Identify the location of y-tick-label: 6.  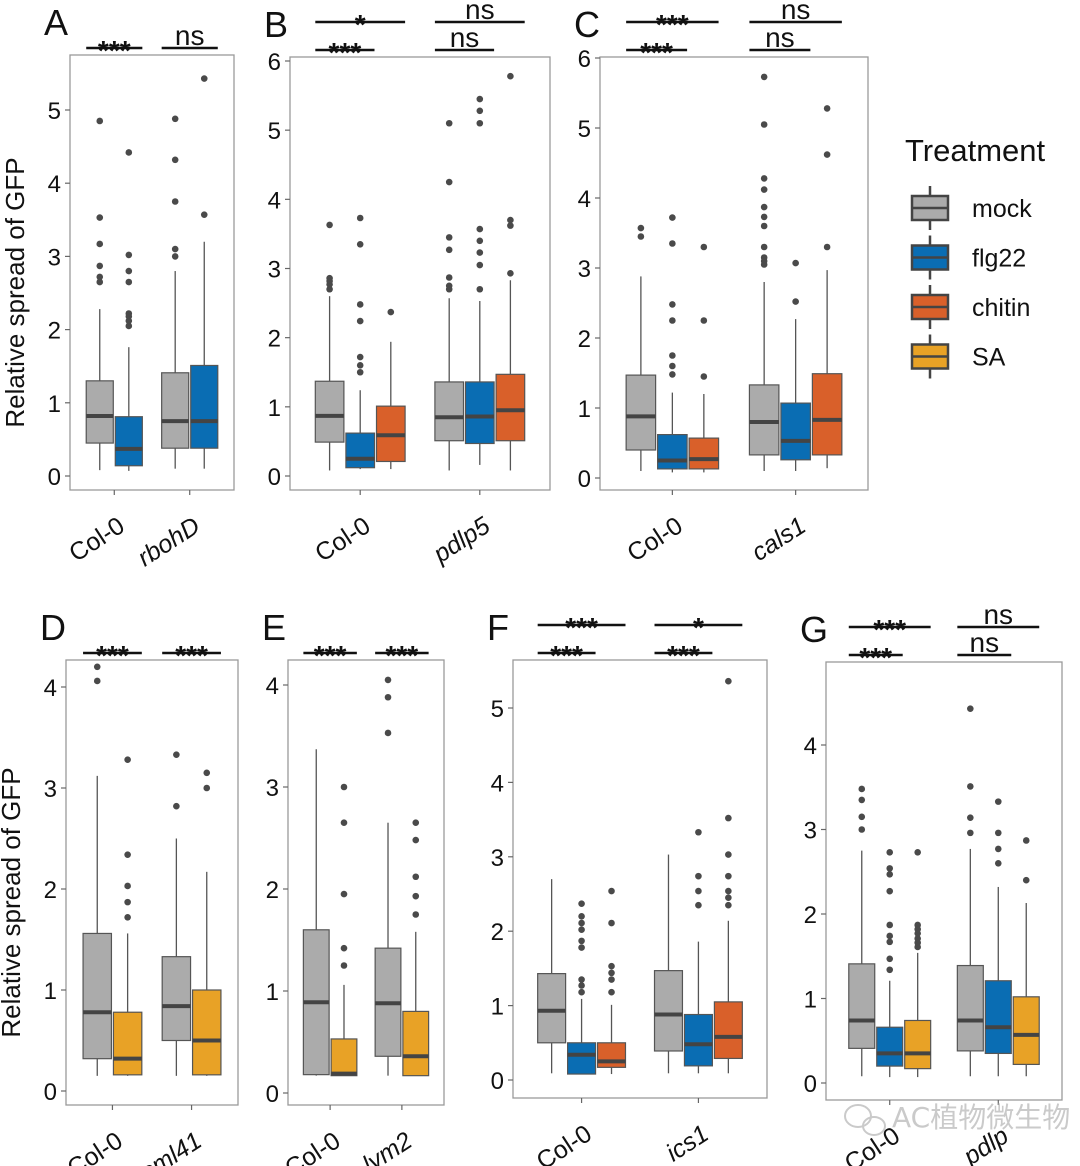
(274, 62).